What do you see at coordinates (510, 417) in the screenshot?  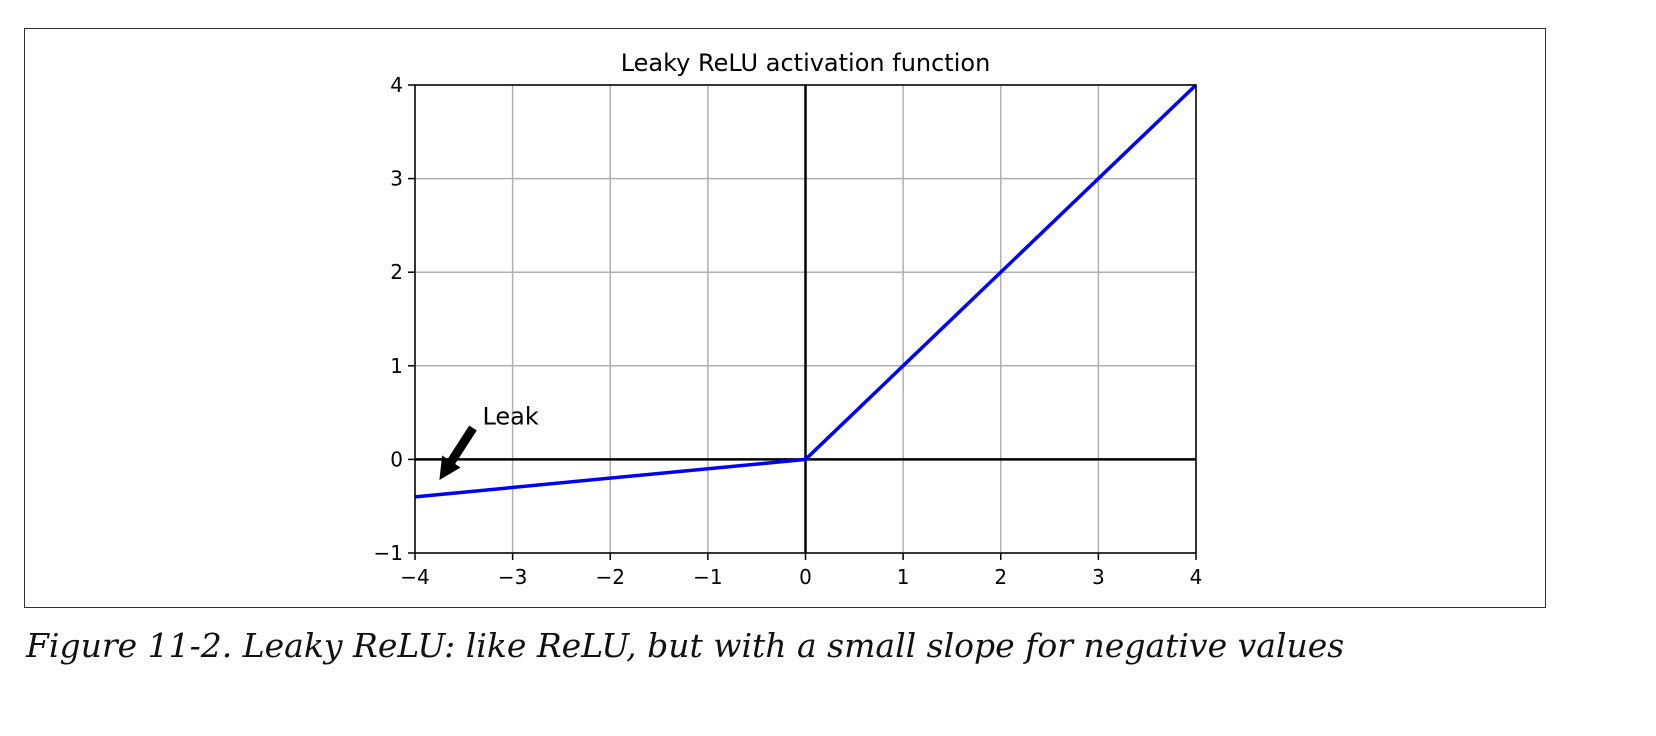 I see `annotation-label: Leak` at bounding box center [510, 417].